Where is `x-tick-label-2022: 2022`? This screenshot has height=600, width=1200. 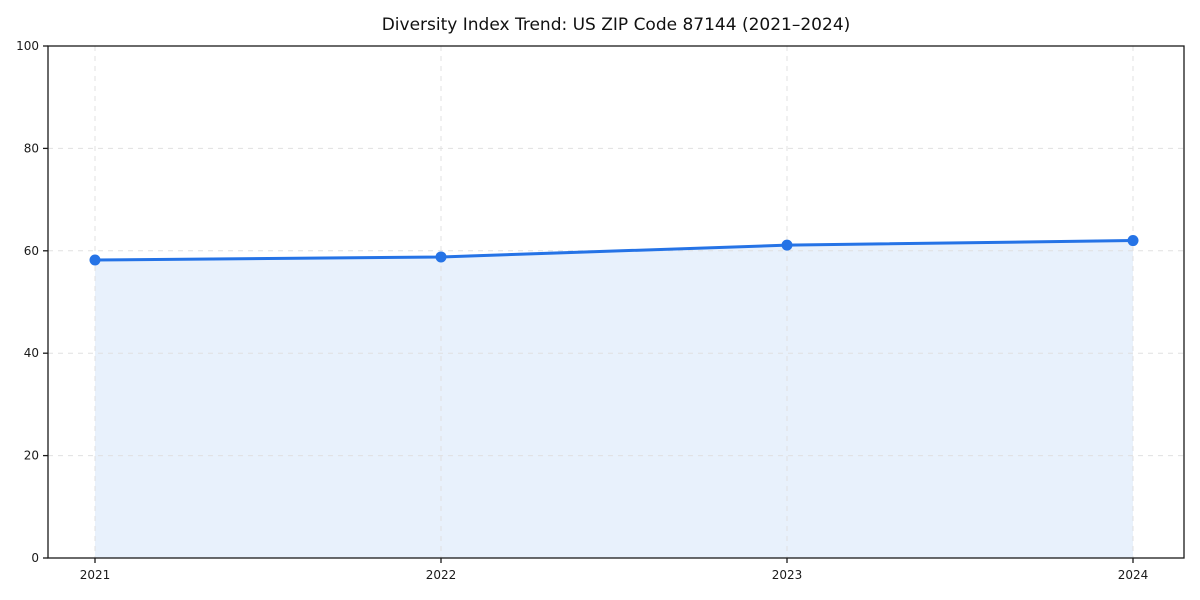
x-tick-label-2022: 2022 is located at coordinates (441, 575).